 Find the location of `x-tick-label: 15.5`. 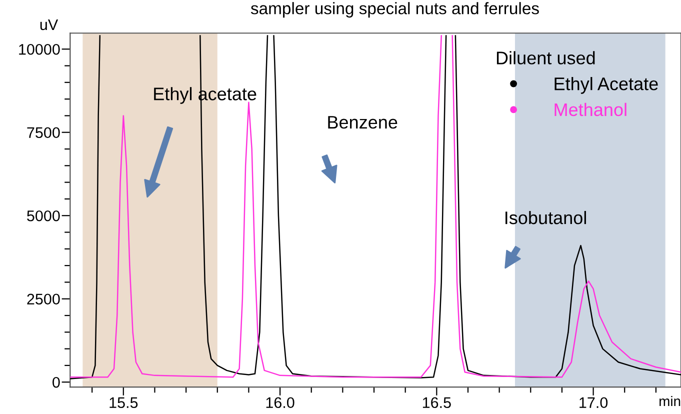

x-tick-label: 15.5 is located at coordinates (124, 402).